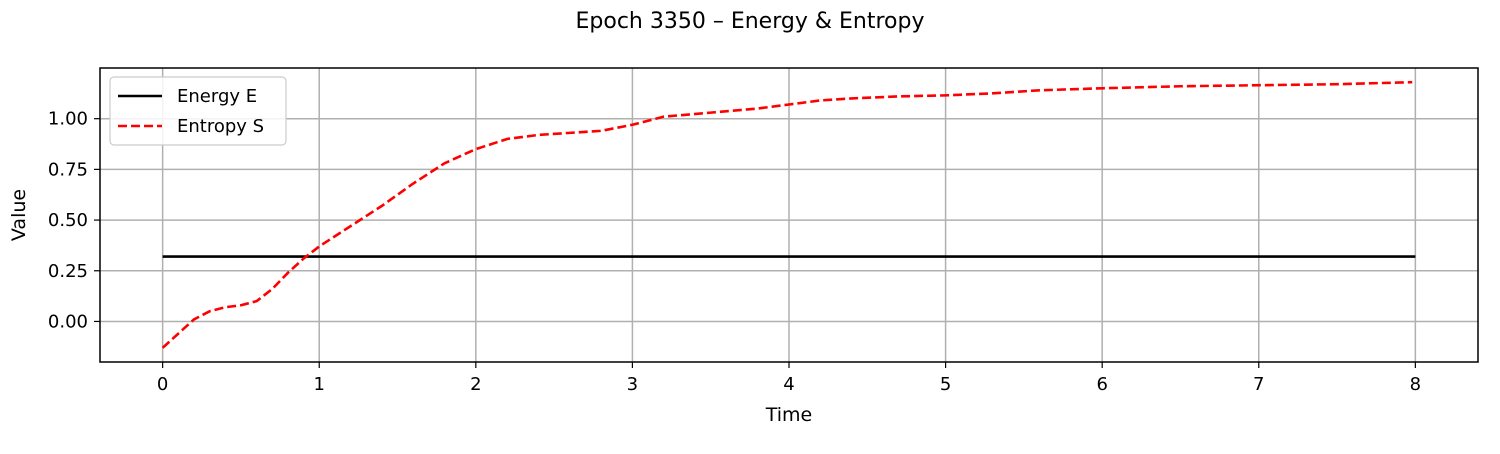 Image resolution: width=1500 pixels, height=454 pixels. I want to click on x-tick-label: 7, so click(1258, 384).